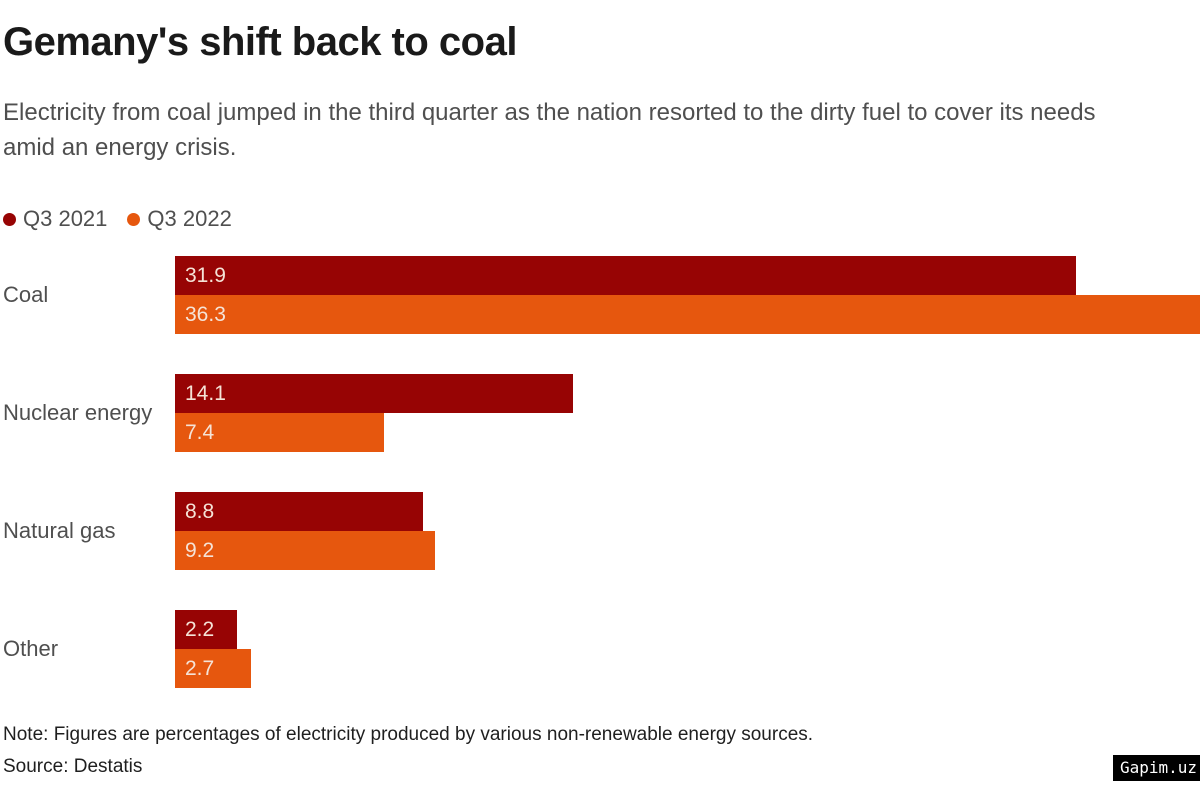 The height and width of the screenshot is (785, 1200). I want to click on bar-group: Coal 31.9 36.3, so click(600, 295).